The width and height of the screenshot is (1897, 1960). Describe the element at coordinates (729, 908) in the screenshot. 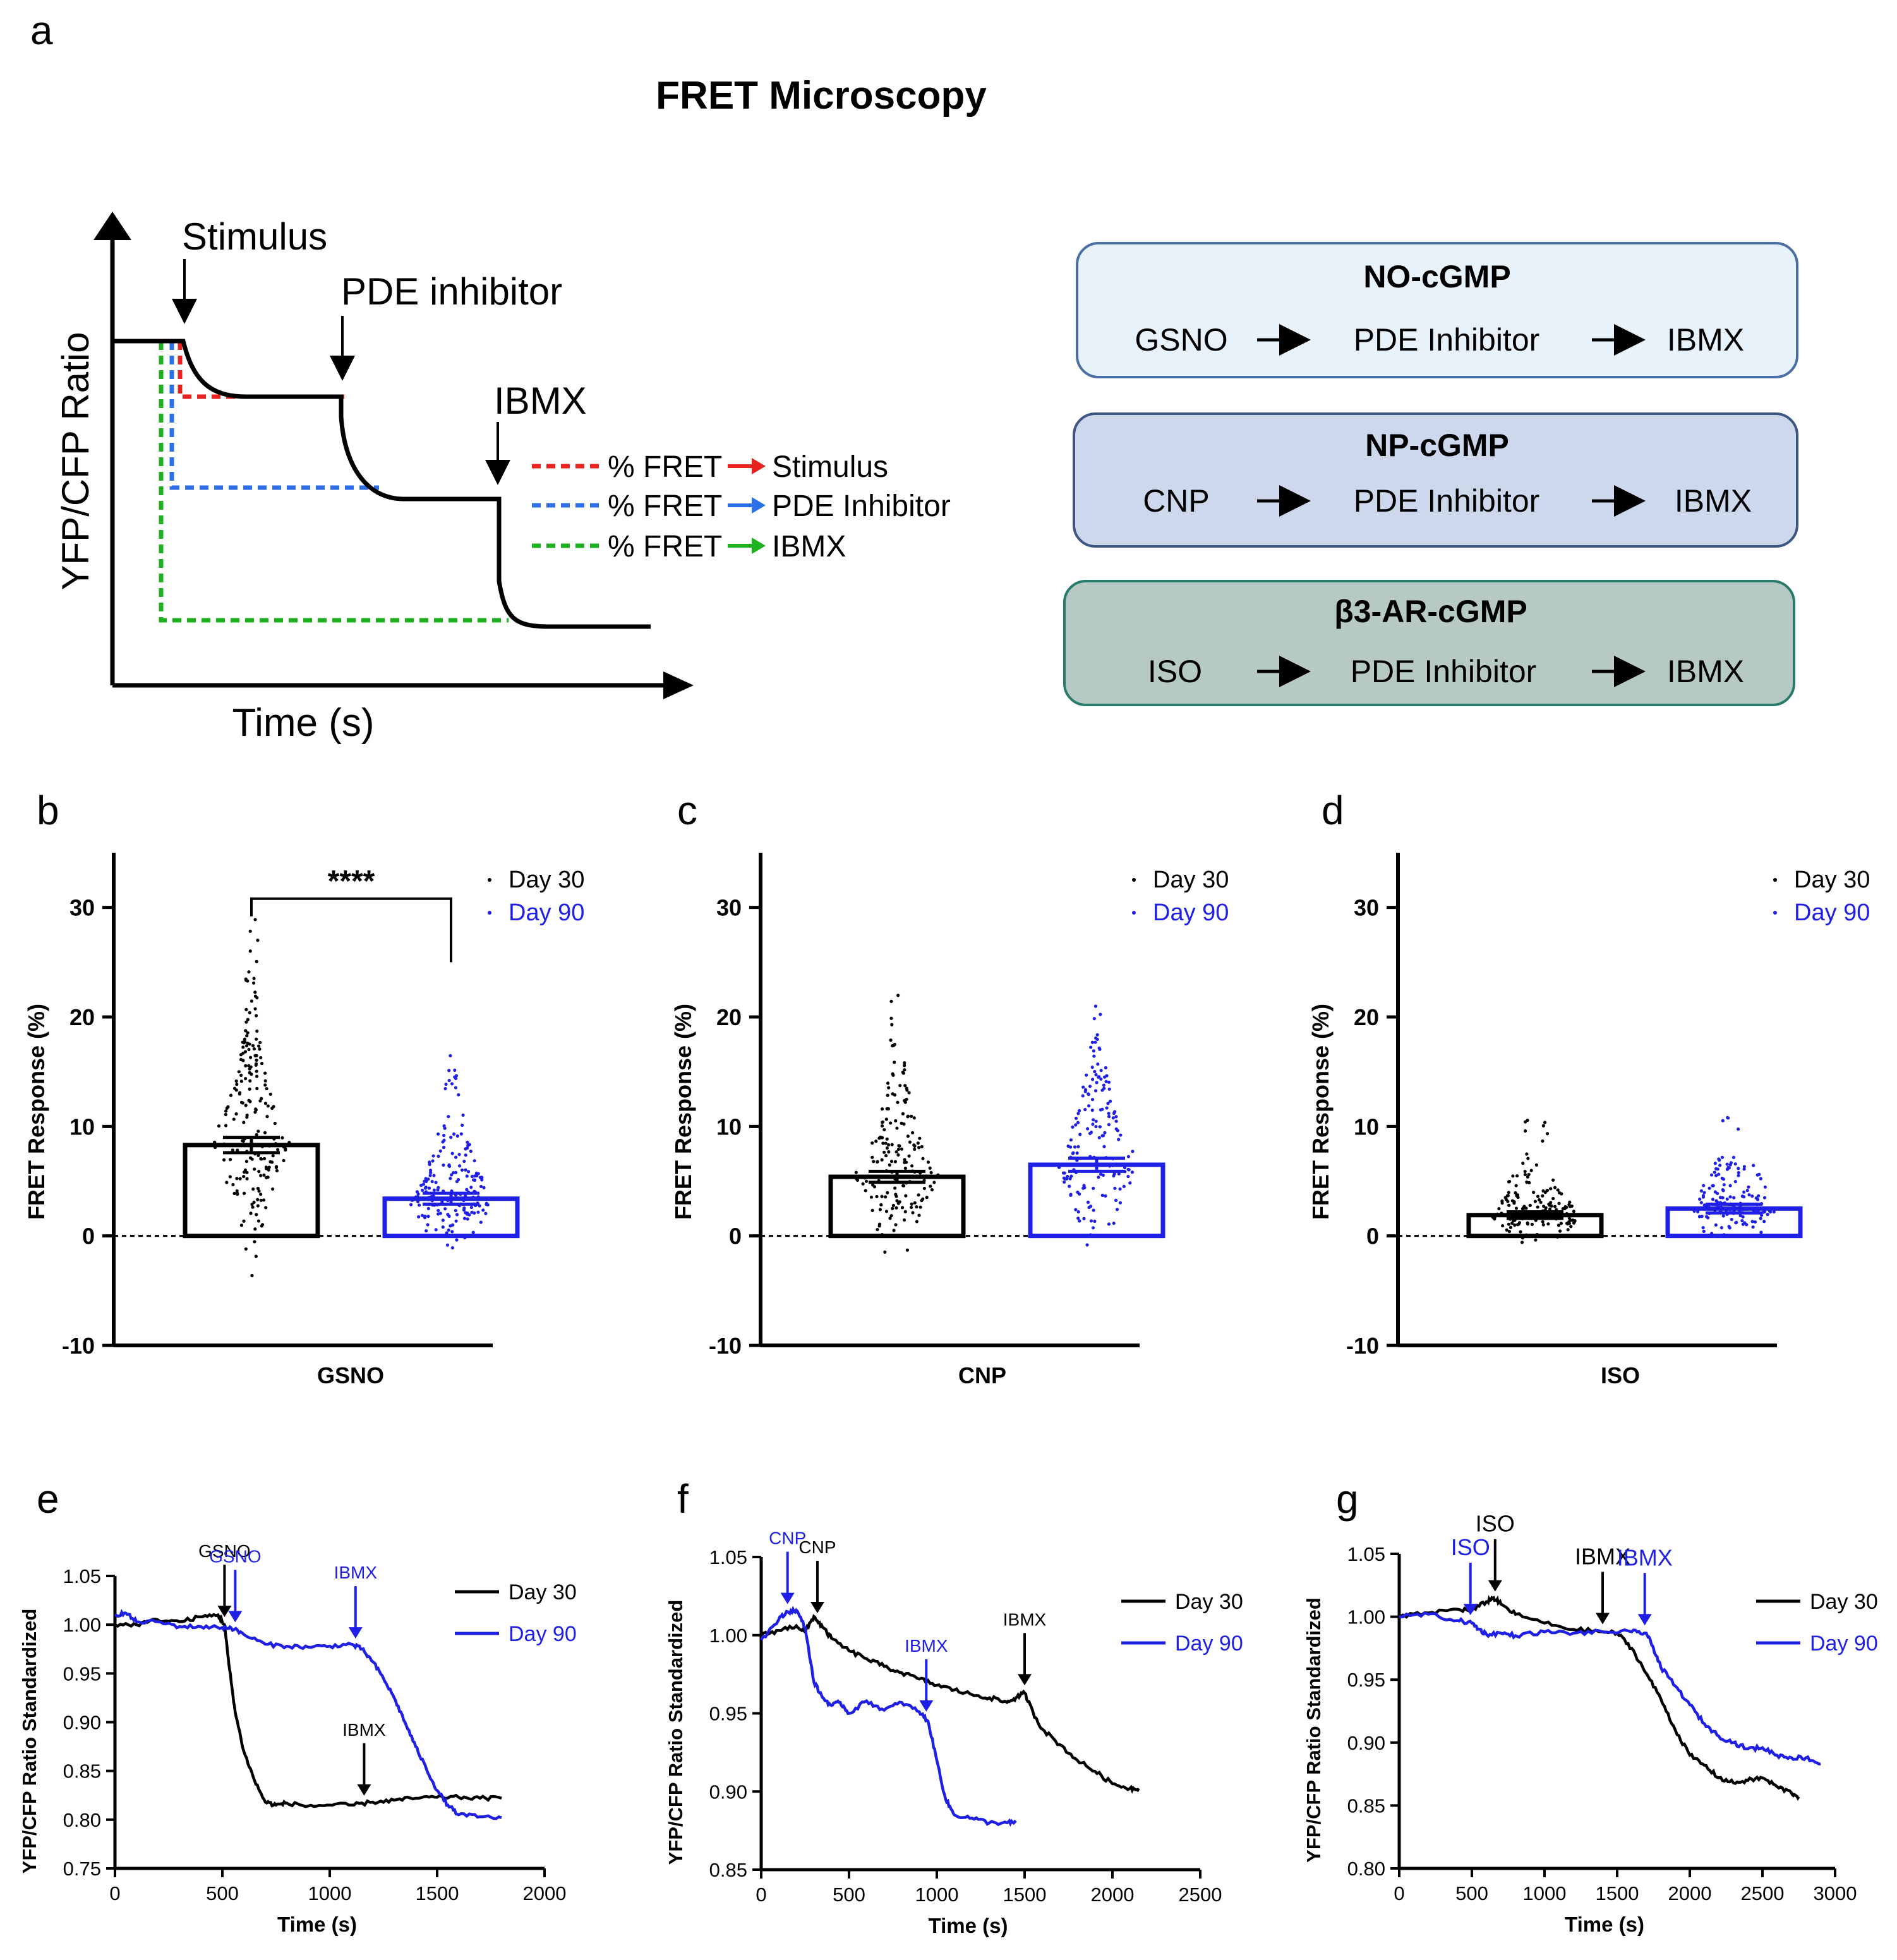

I see `y-tick-label: 30` at that location.